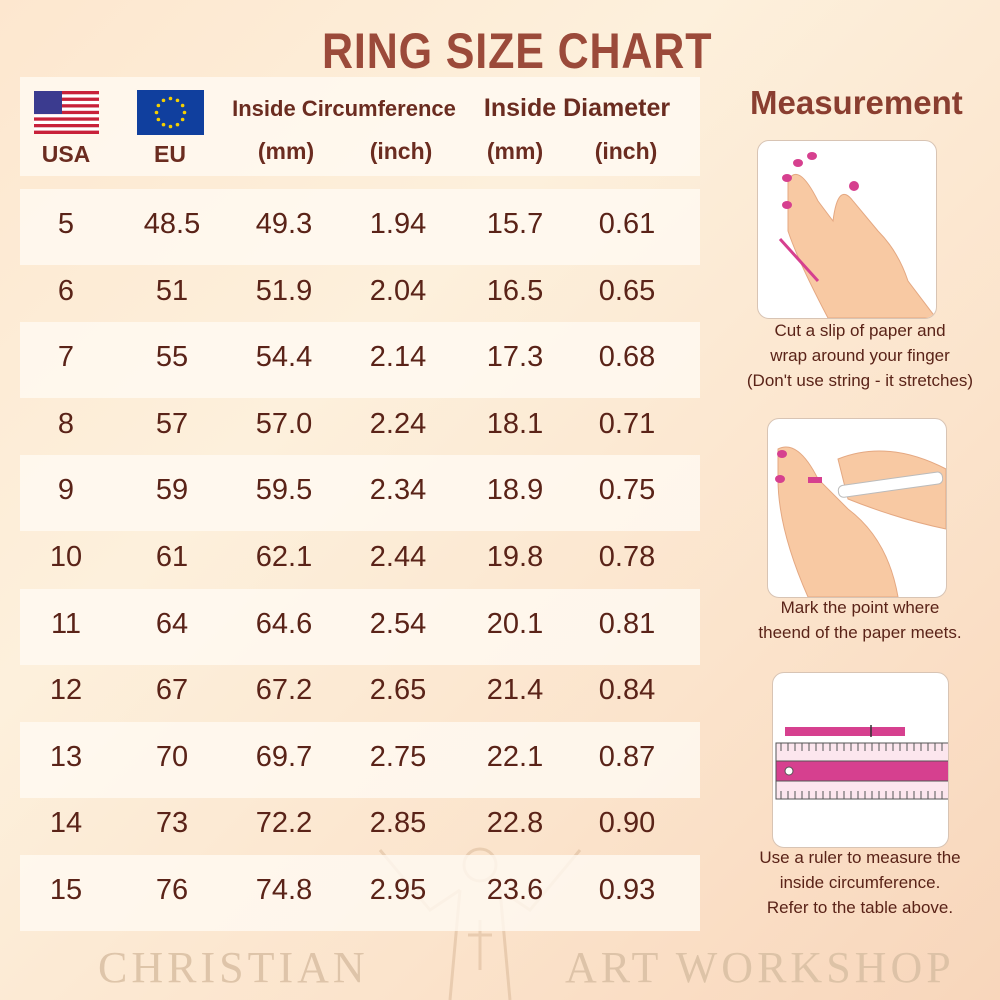 This screenshot has width=1000, height=1000. What do you see at coordinates (398, 357) in the screenshot?
I see `cell-circ-inch: 2.14` at bounding box center [398, 357].